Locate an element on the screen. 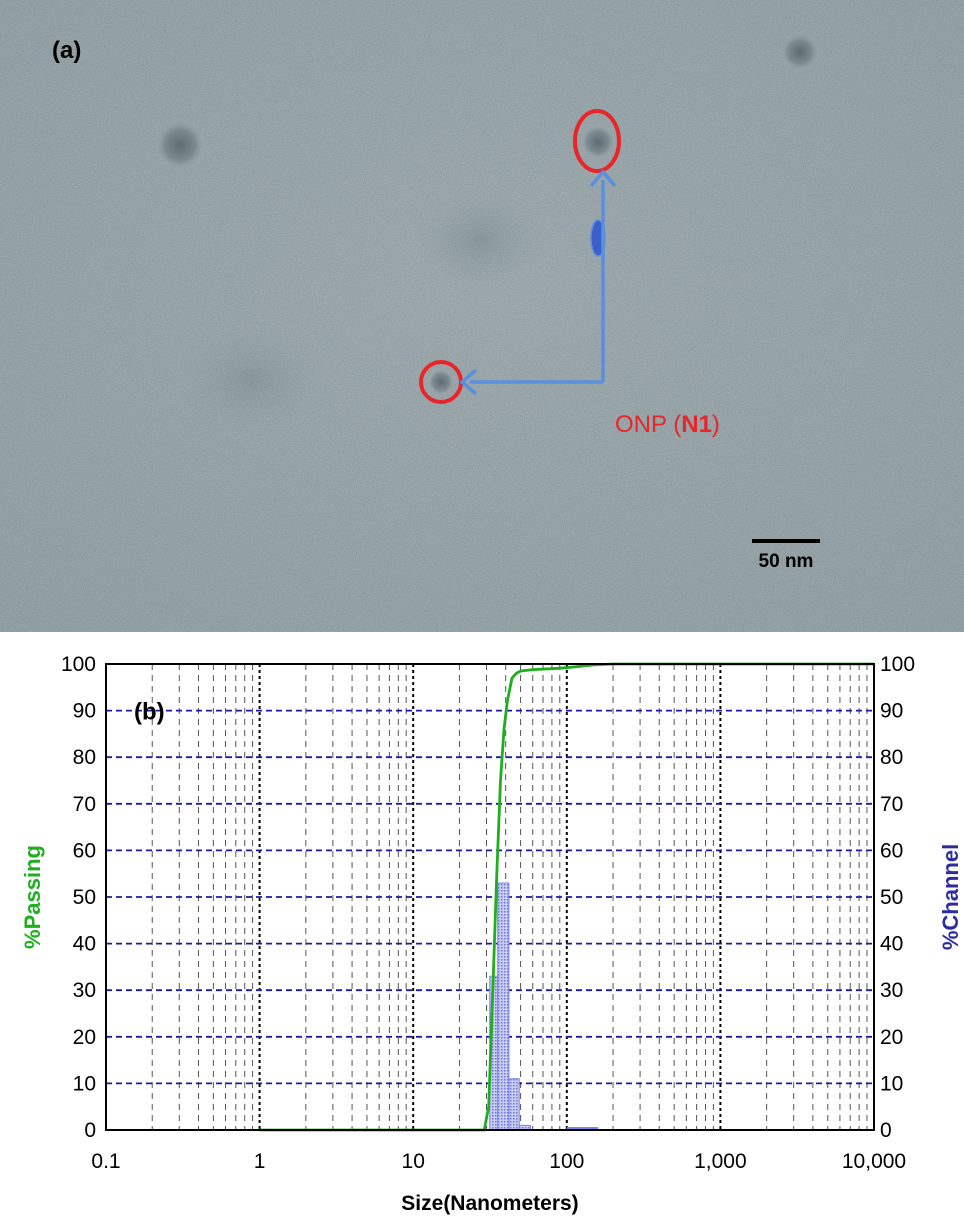 Image resolution: width=964 pixels, height=1226 pixels. y-tick-label-right: 80 is located at coordinates (891, 757).